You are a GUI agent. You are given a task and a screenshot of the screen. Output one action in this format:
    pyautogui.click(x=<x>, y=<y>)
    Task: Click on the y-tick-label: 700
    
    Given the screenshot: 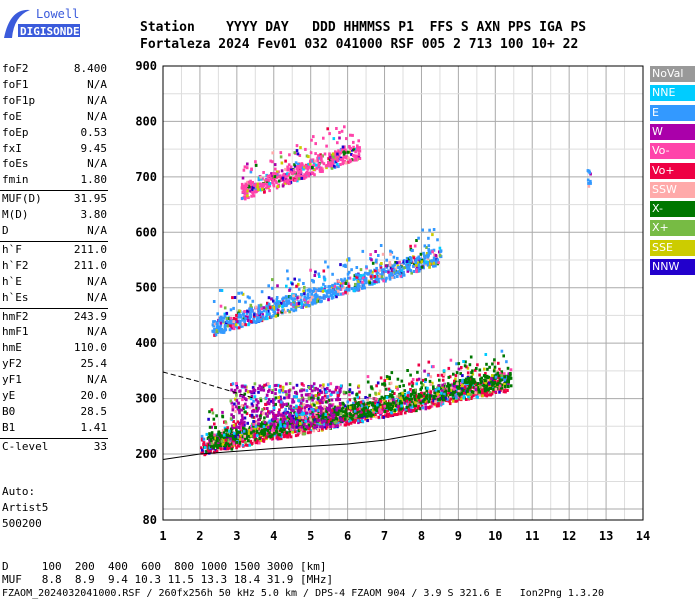 What is the action you would take?
    pyautogui.click(x=146, y=177)
    